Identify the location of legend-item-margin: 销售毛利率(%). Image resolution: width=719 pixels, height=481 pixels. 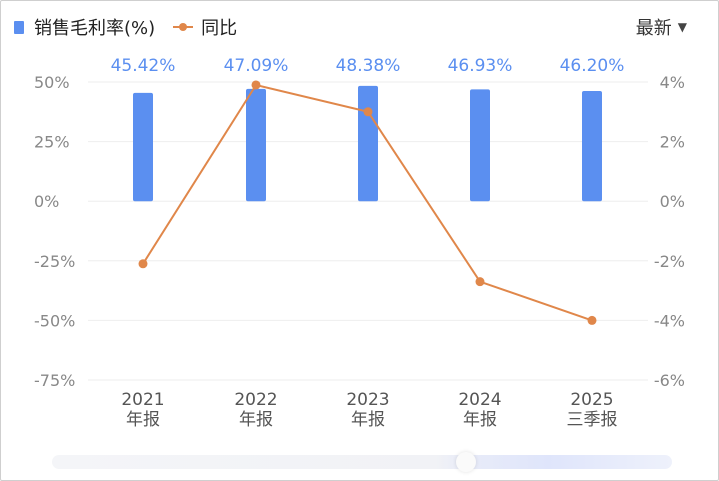
(84, 27).